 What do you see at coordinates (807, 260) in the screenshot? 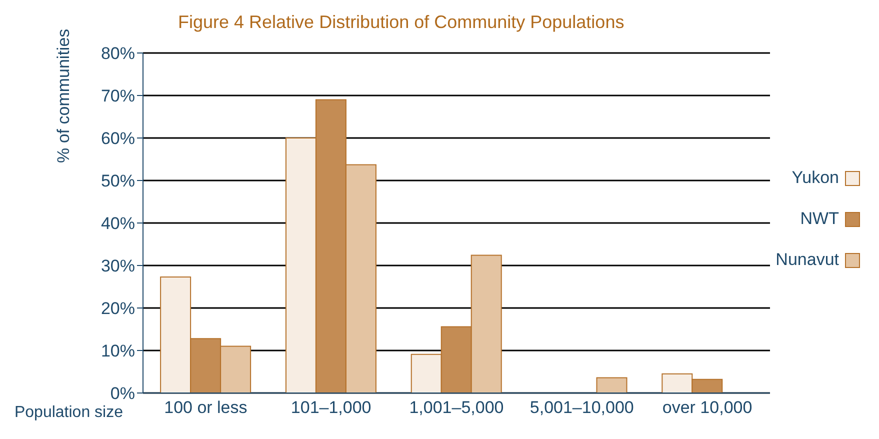
I see `legend-label: Nunavut` at bounding box center [807, 260].